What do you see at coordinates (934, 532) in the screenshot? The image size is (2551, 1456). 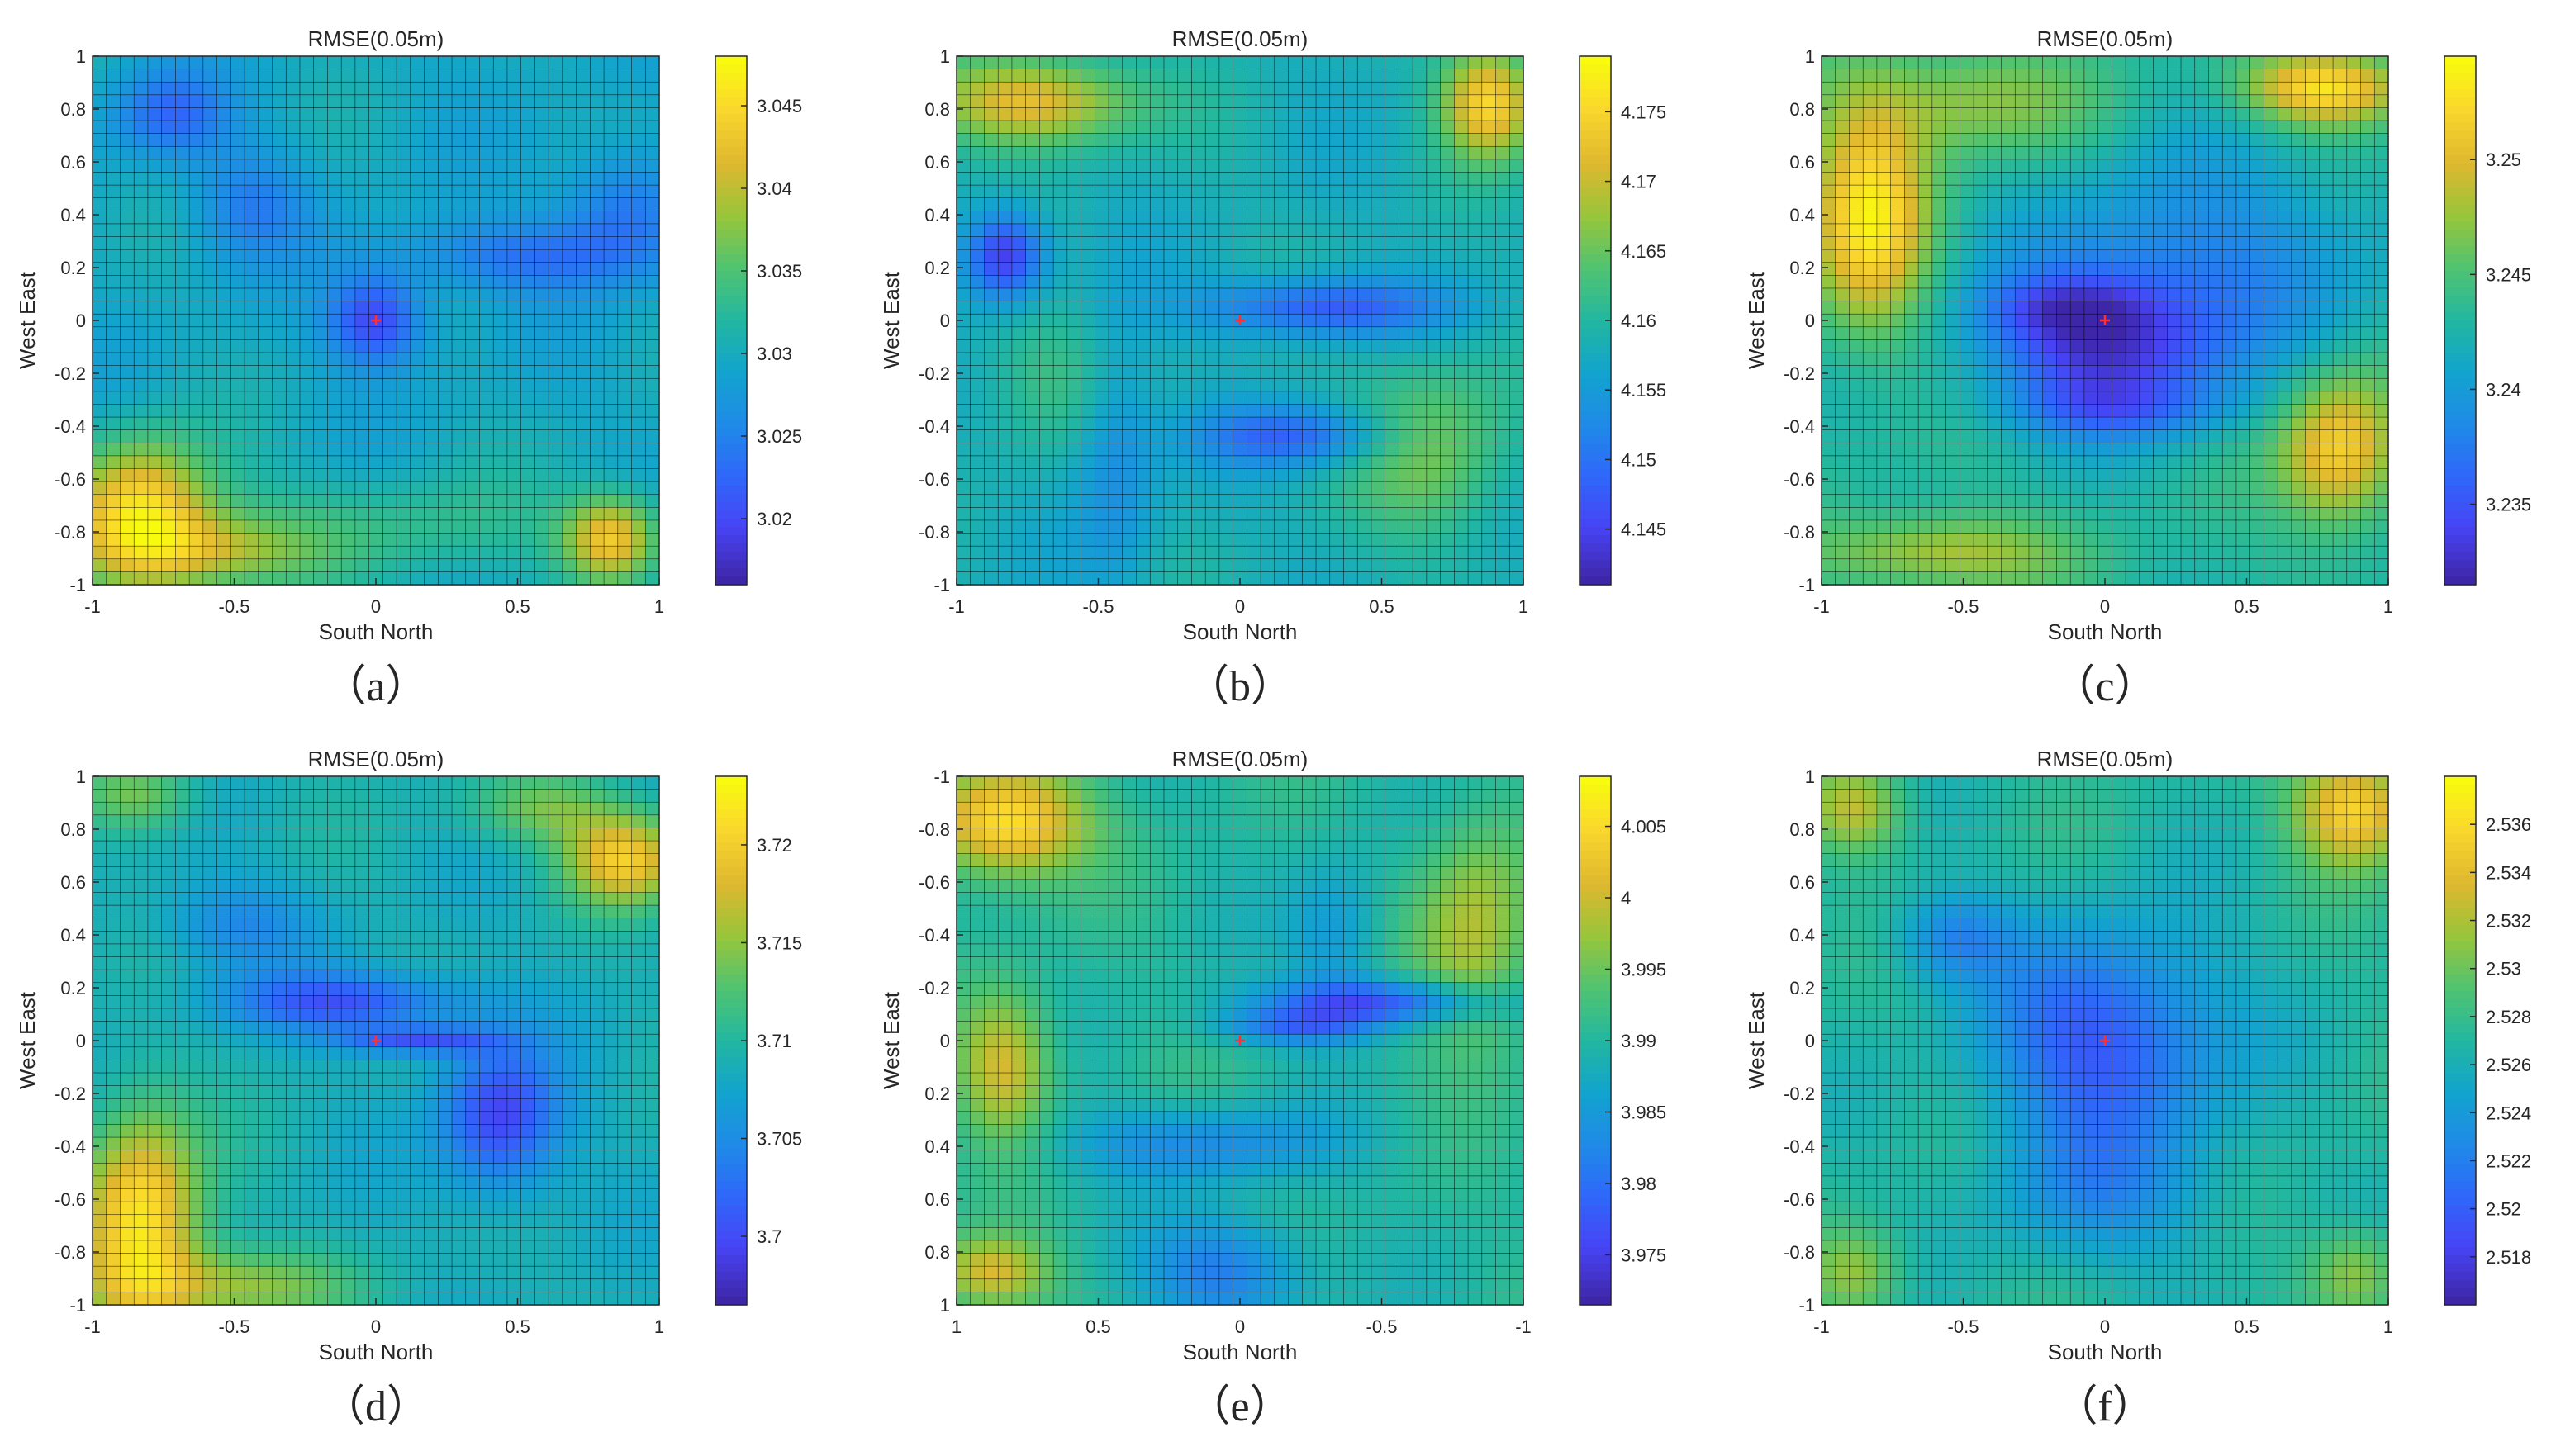 I see `y-tick-label: -0.8` at bounding box center [934, 532].